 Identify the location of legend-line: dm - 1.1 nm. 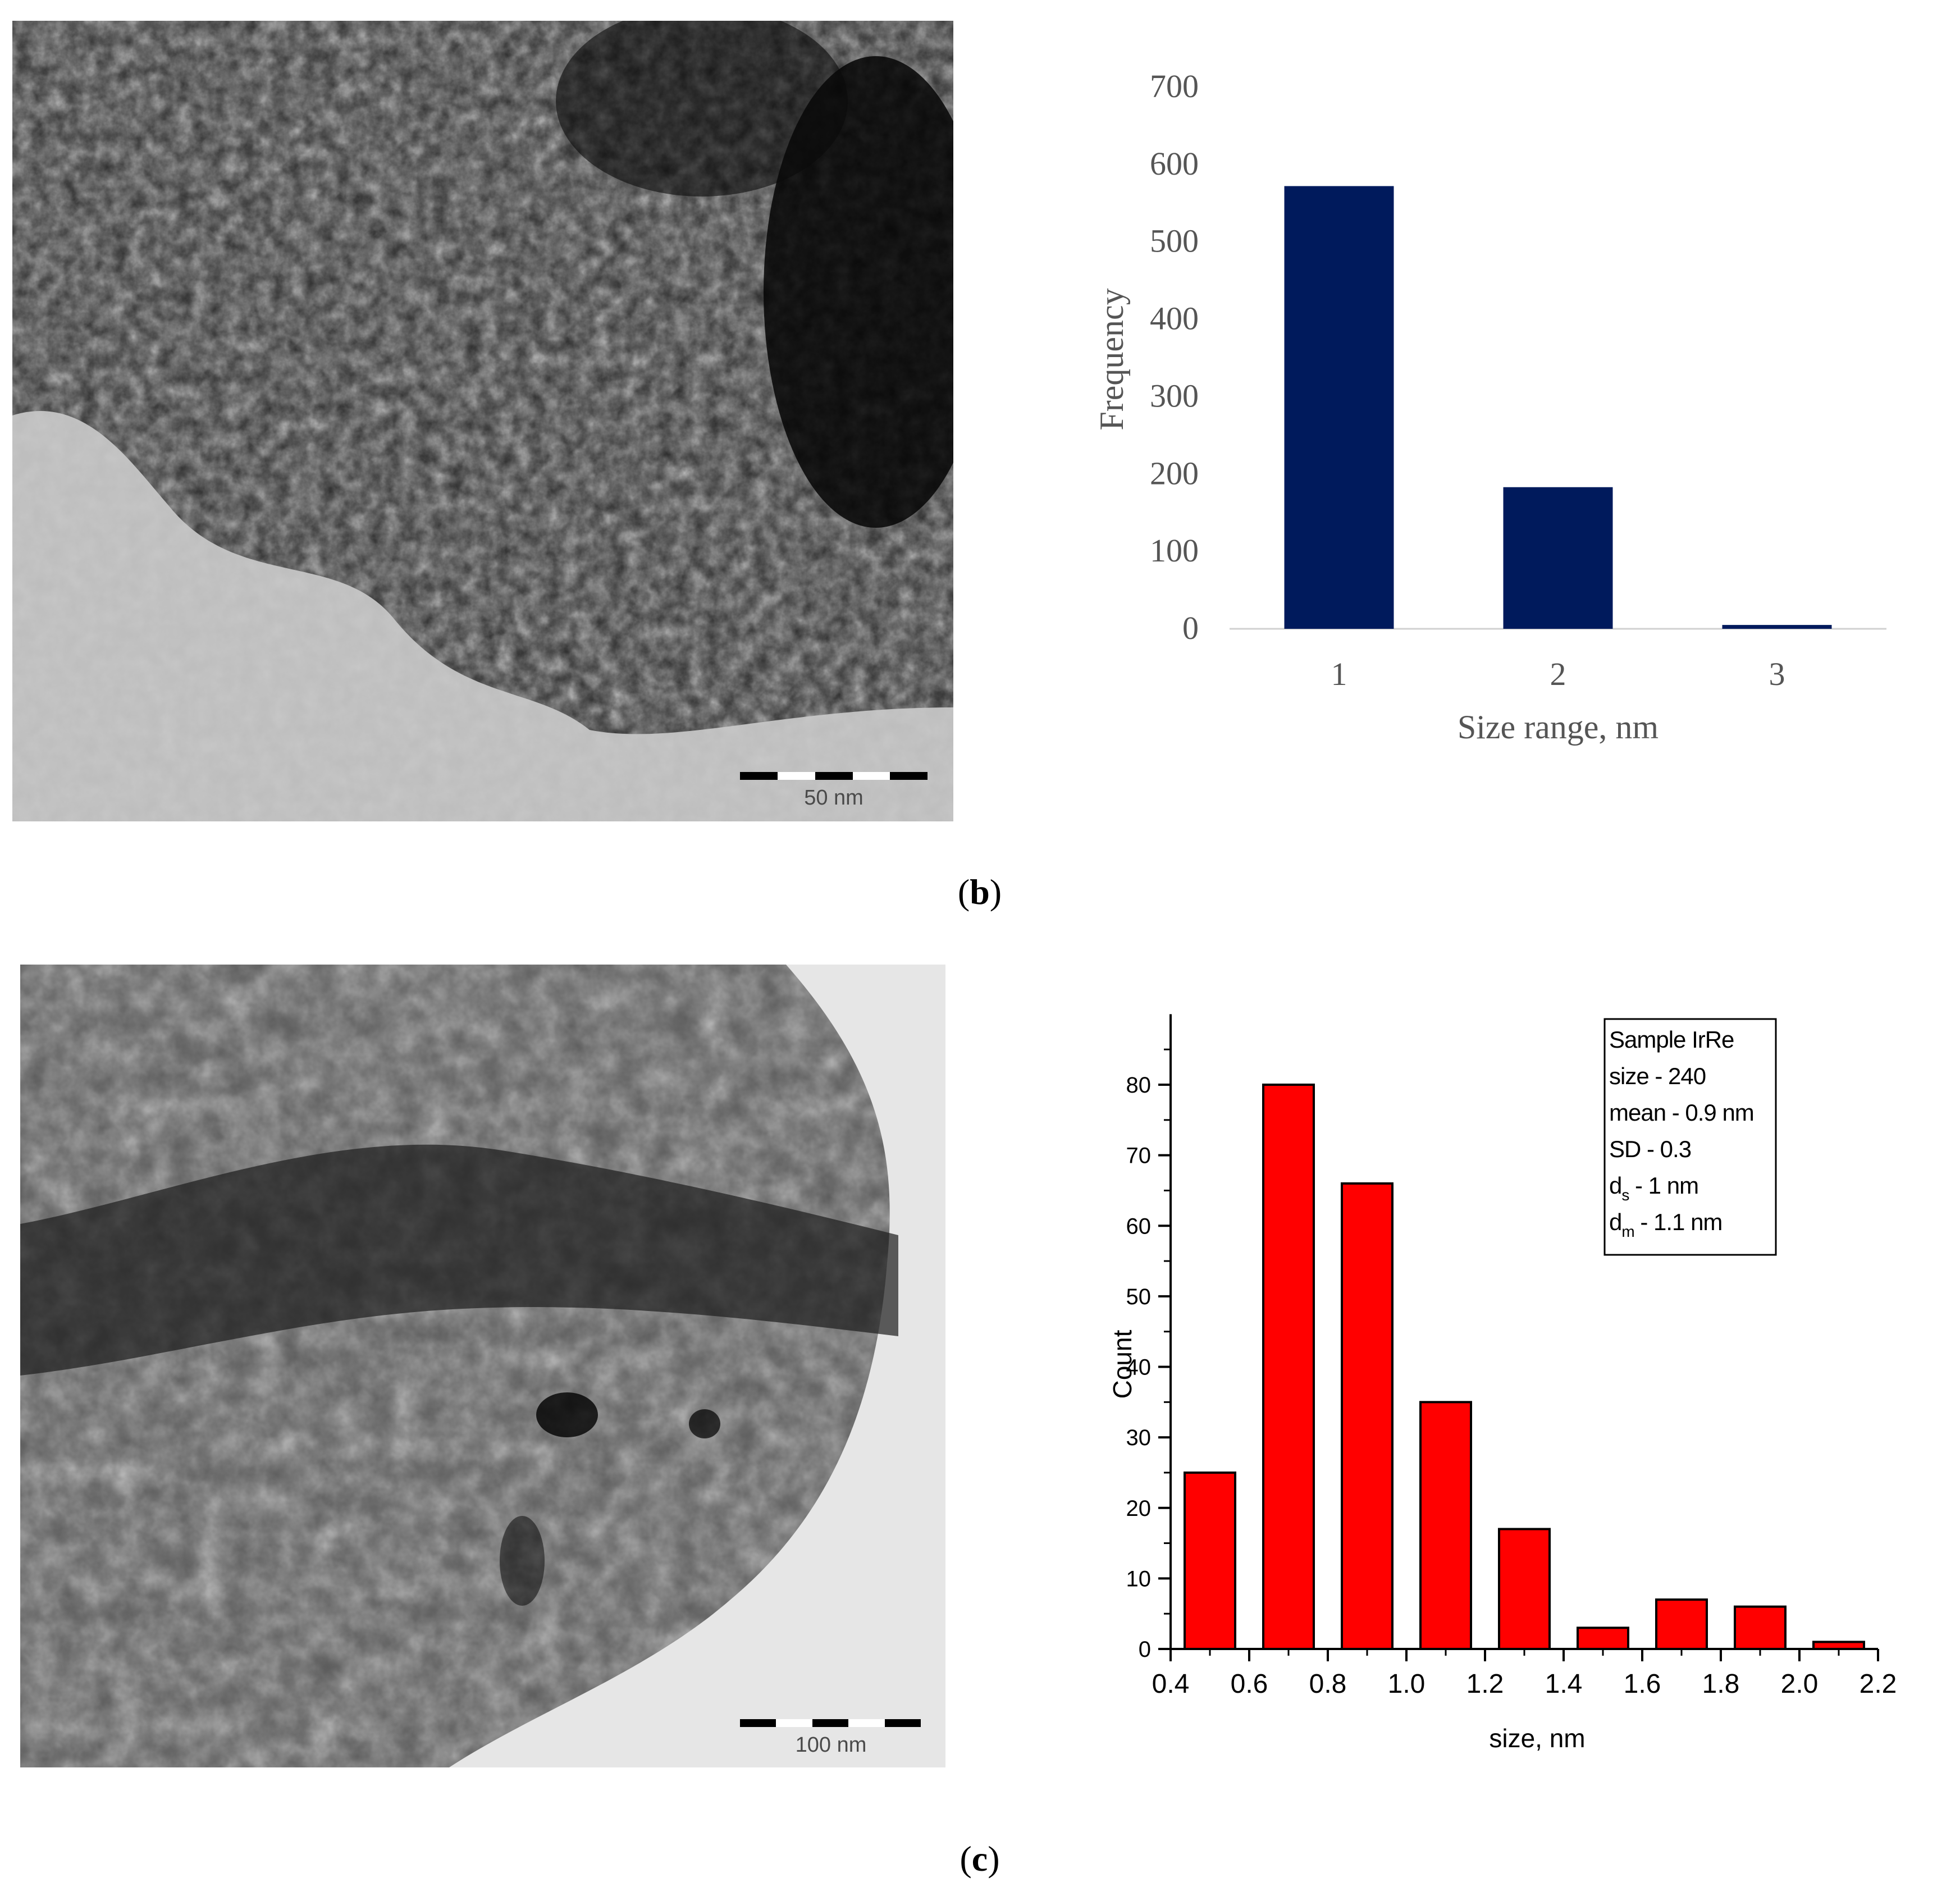
(1665, 1224).